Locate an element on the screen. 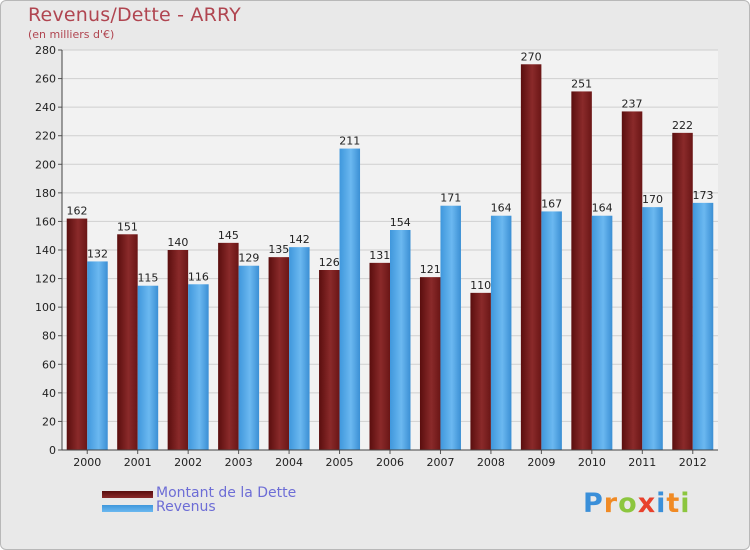  y-tick-label: 200 is located at coordinates (45, 164).